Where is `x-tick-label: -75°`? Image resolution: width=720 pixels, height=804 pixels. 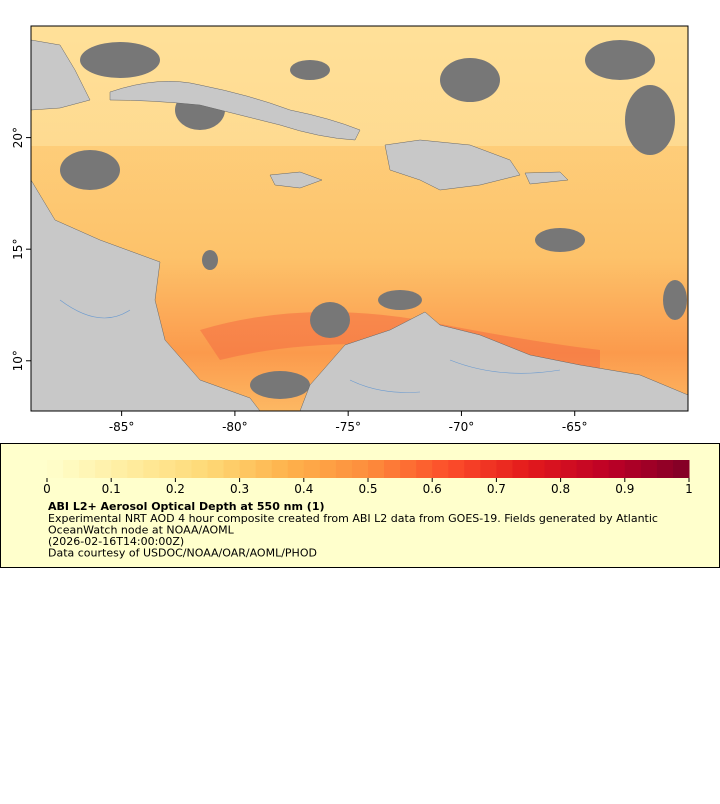 x-tick-label: -75° is located at coordinates (348, 427).